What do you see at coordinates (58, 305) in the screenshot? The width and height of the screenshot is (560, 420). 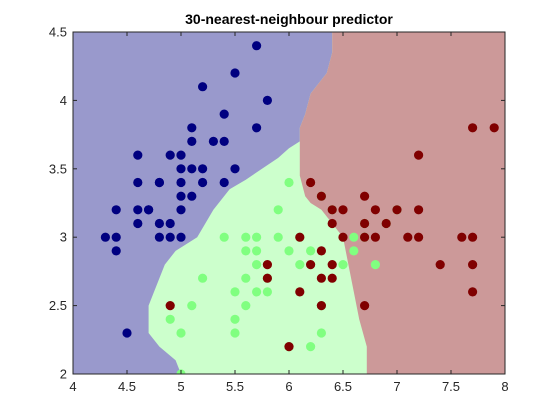 I see `y-tick-label: 2.5` at bounding box center [58, 305].